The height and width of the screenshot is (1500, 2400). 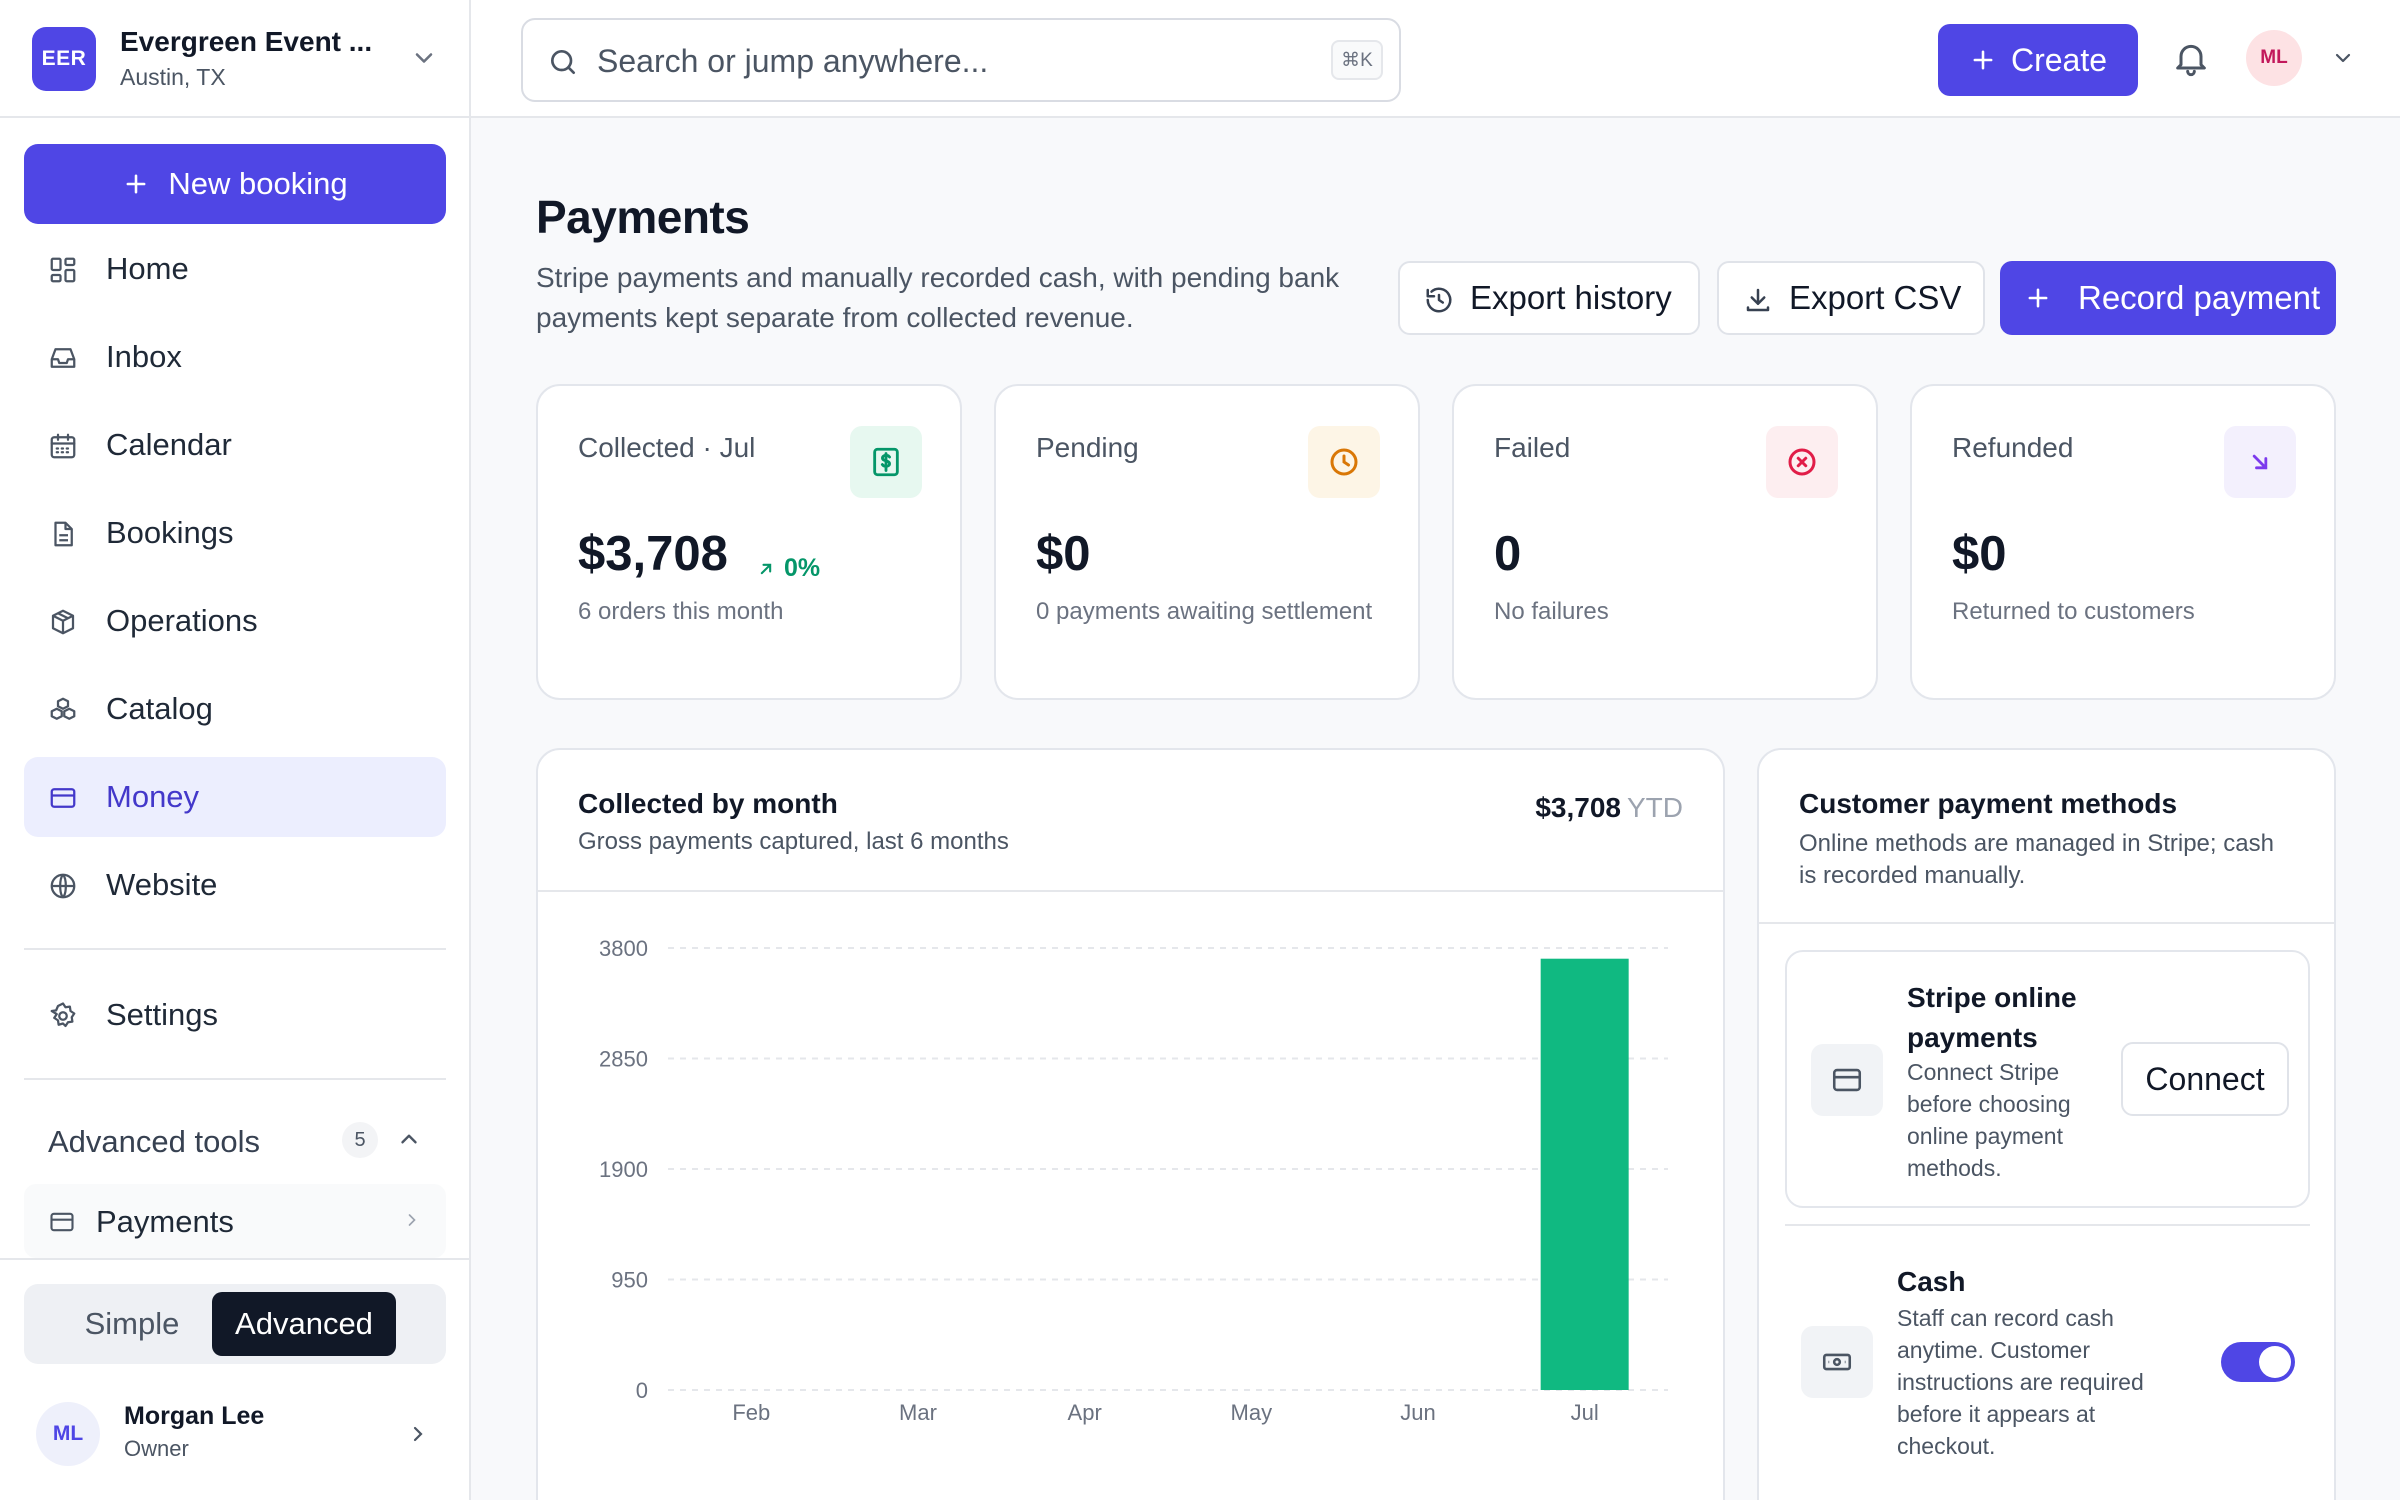 I want to click on chevron-up-icon, so click(x=409, y=1139).